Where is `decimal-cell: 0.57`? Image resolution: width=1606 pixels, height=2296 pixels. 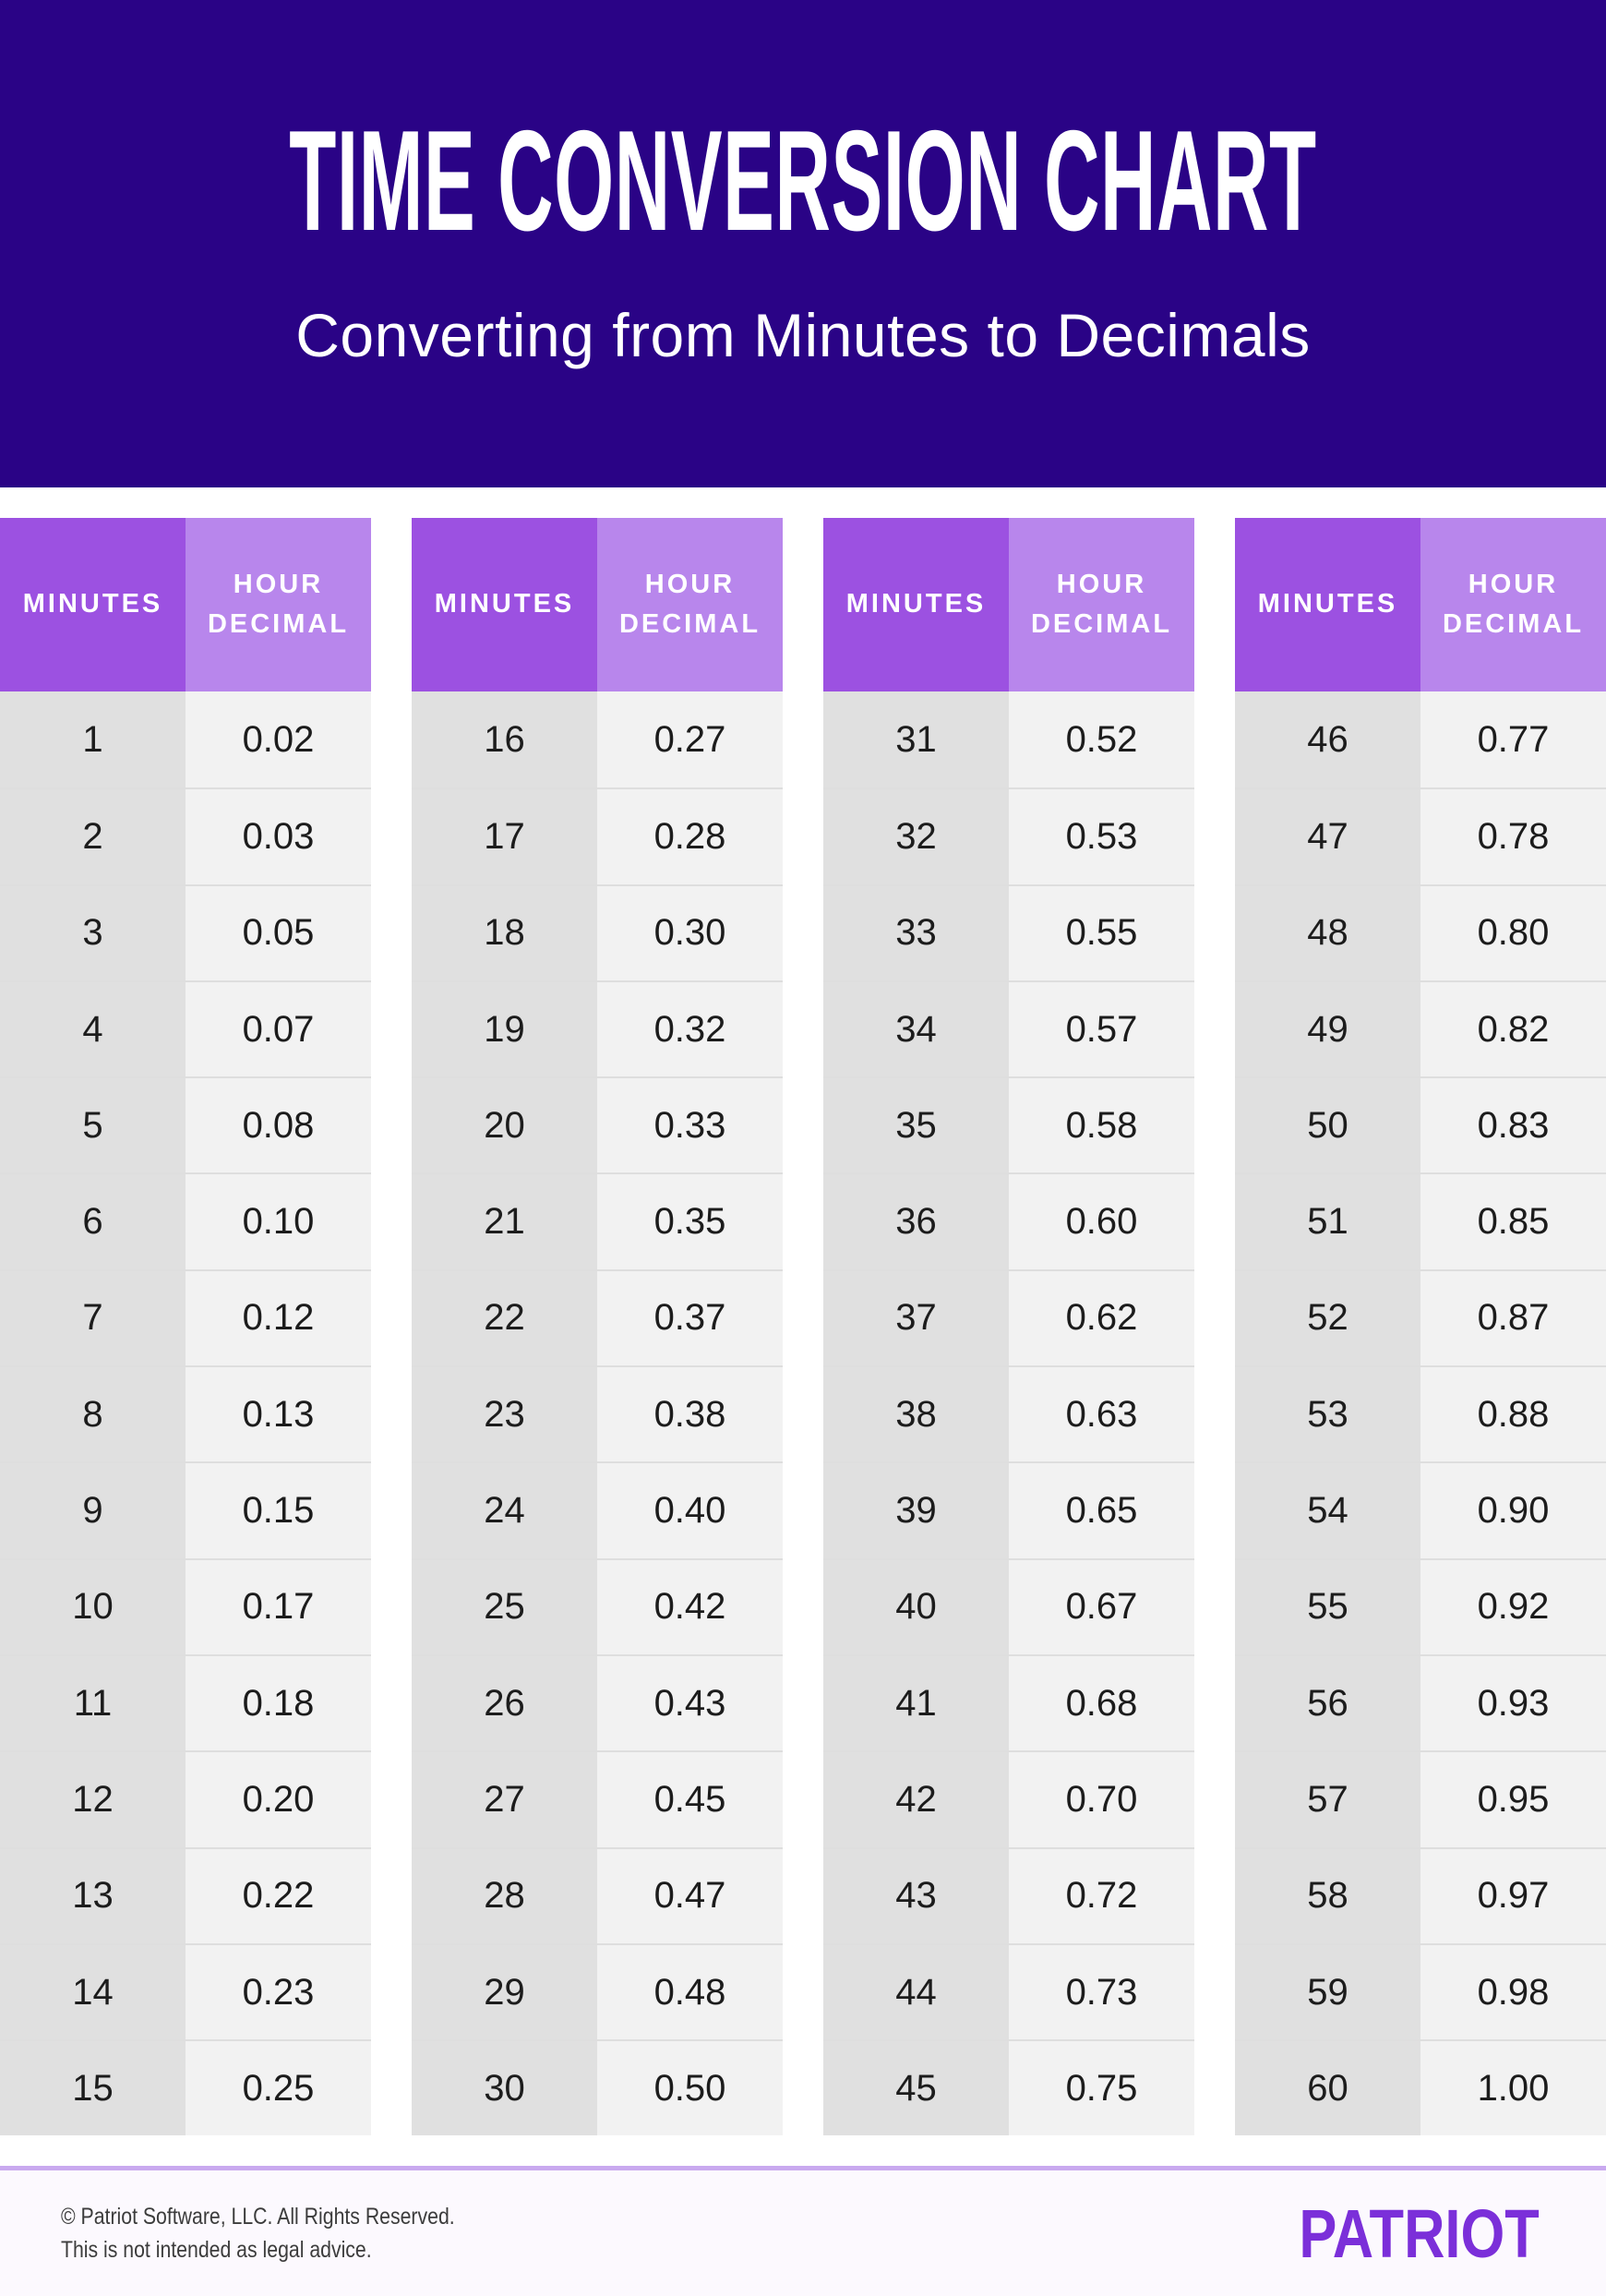
decimal-cell: 0.57 is located at coordinates (1101, 1029).